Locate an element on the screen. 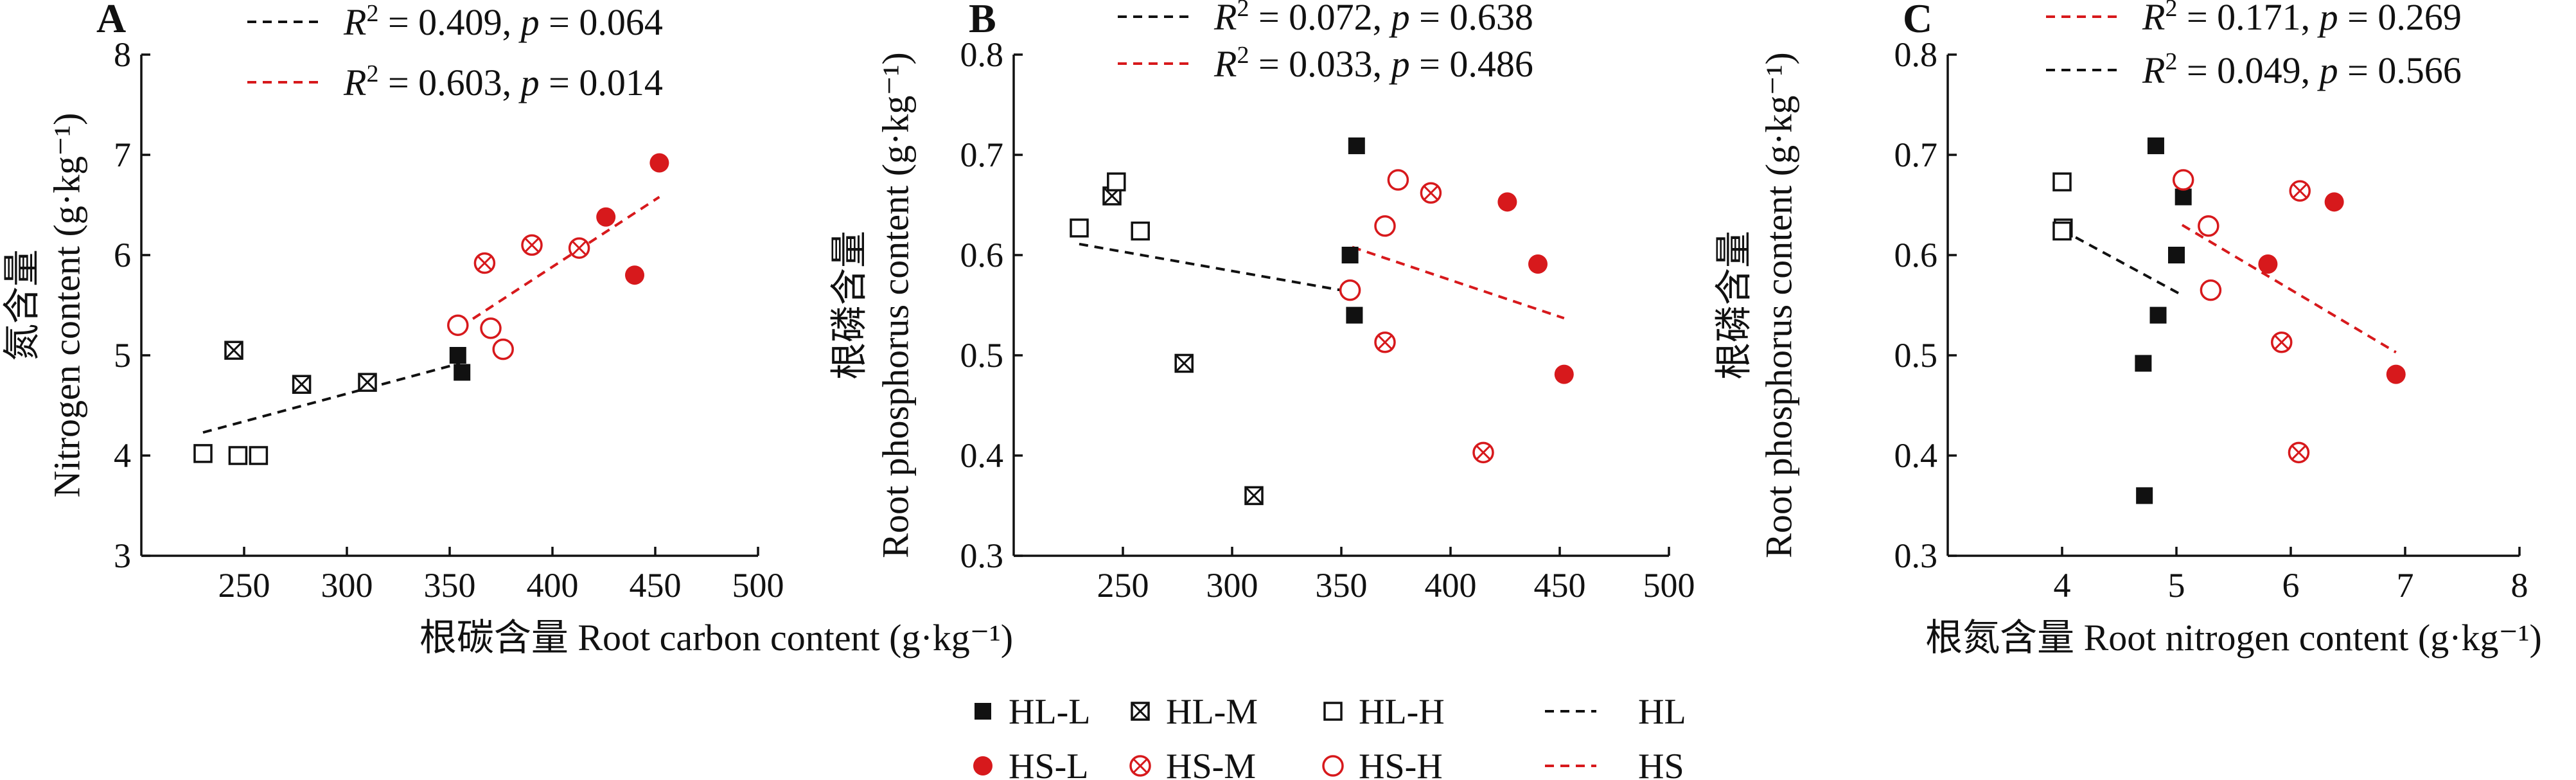  panel-label: A is located at coordinates (111, 20).